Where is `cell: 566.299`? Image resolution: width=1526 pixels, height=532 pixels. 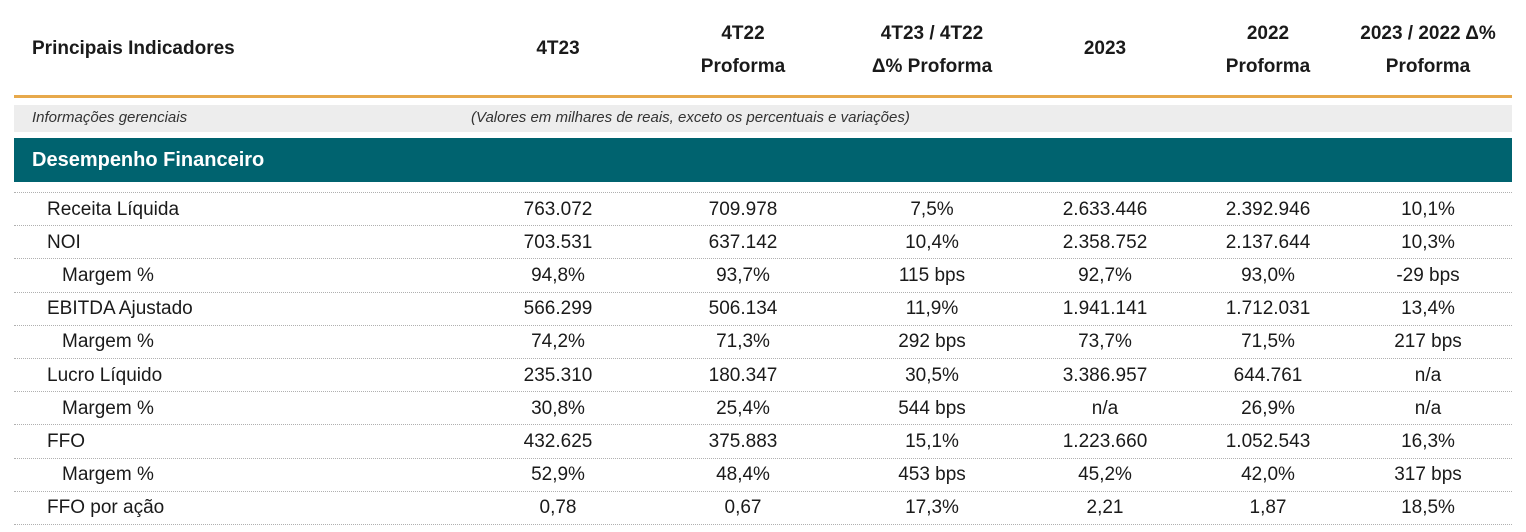 cell: 566.299 is located at coordinates (558, 309).